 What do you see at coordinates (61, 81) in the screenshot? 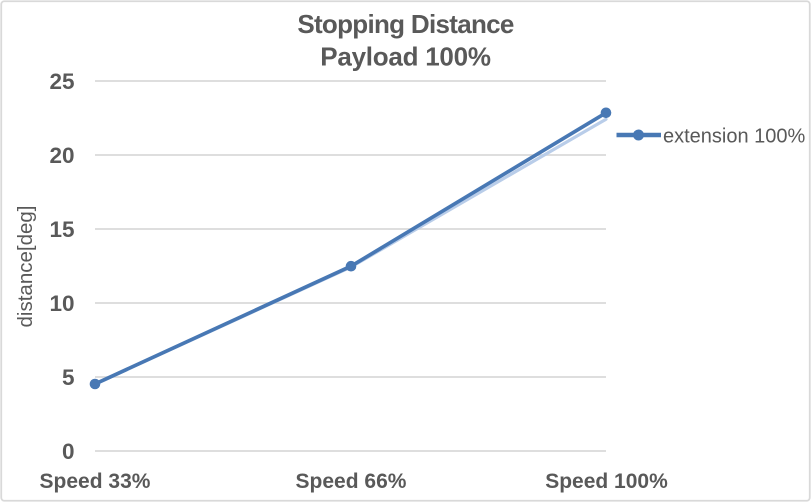
I see `svg-text: 25` at bounding box center [61, 81].